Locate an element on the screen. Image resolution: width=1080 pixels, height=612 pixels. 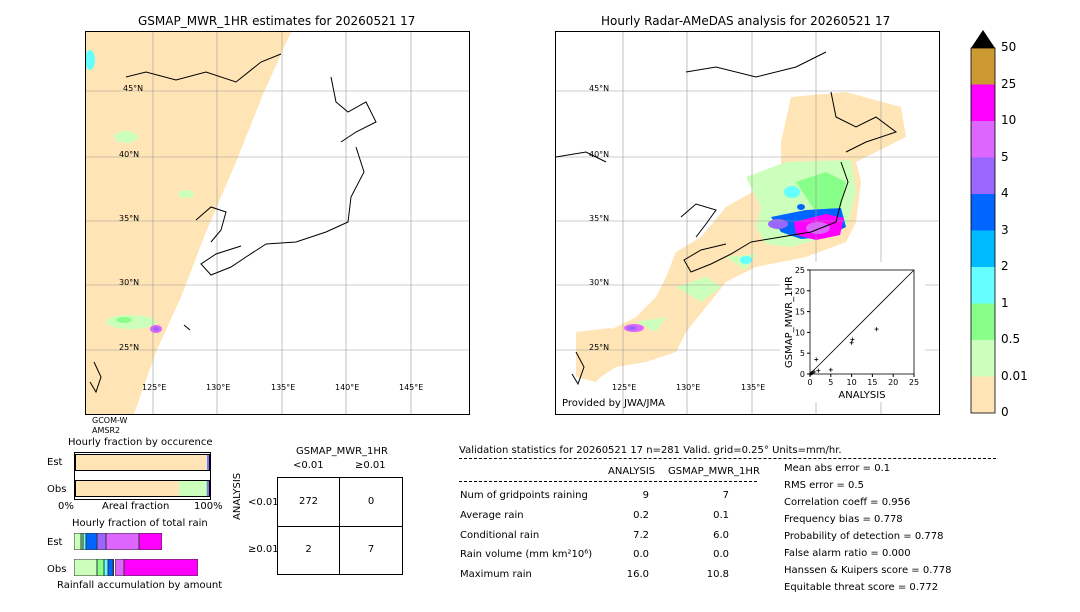
scatter-xtick-label: 0 is located at coordinates (809, 382).